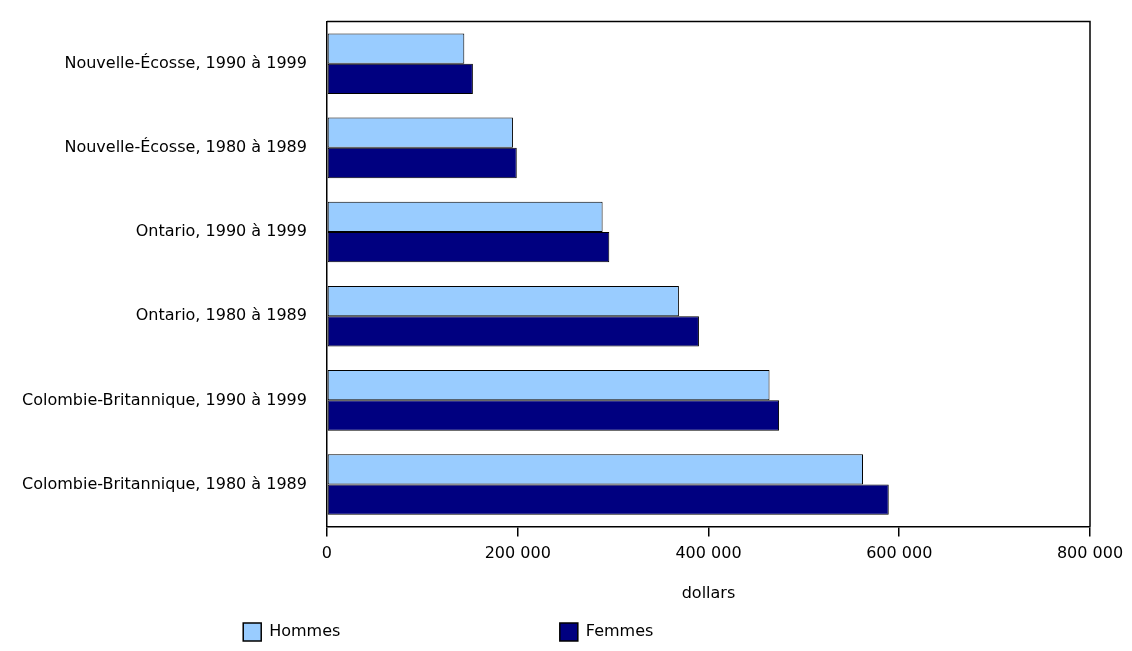  What do you see at coordinates (185, 62) in the screenshot?
I see `y-tick-label: Nouvelle-Écosse, 1990 à 1999` at bounding box center [185, 62].